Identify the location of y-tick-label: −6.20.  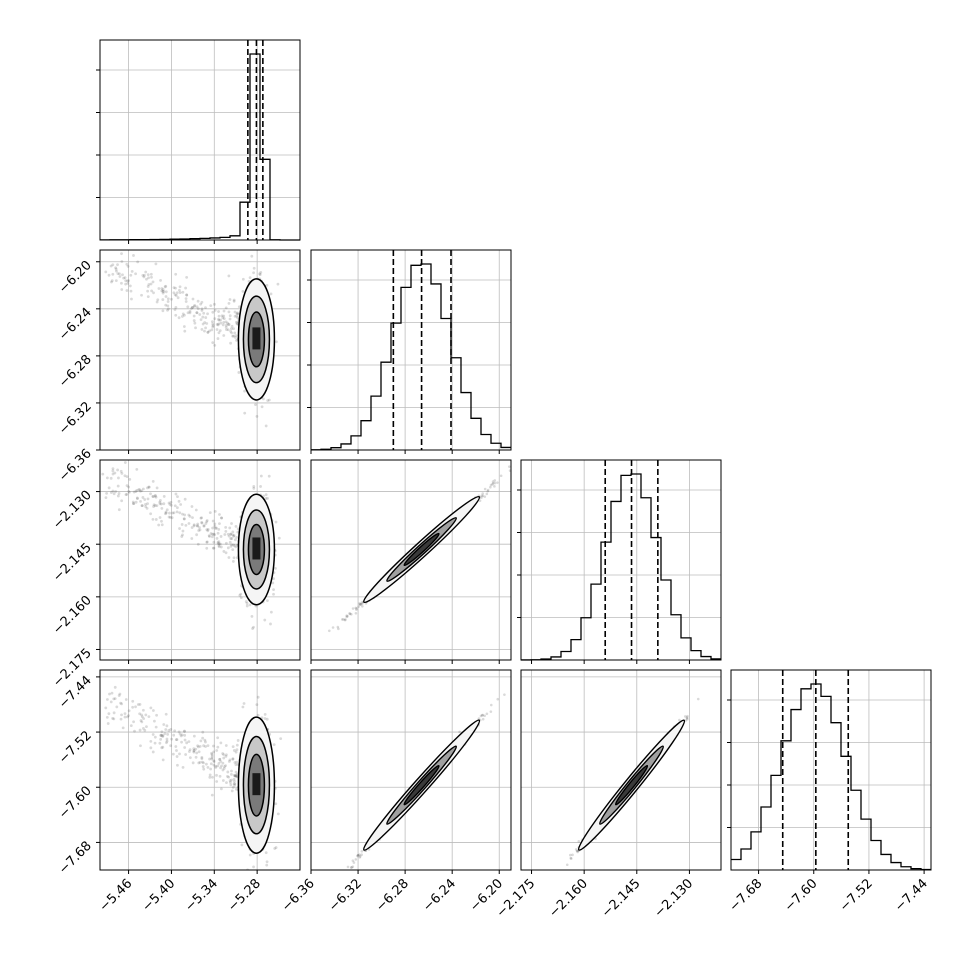
(75, 277).